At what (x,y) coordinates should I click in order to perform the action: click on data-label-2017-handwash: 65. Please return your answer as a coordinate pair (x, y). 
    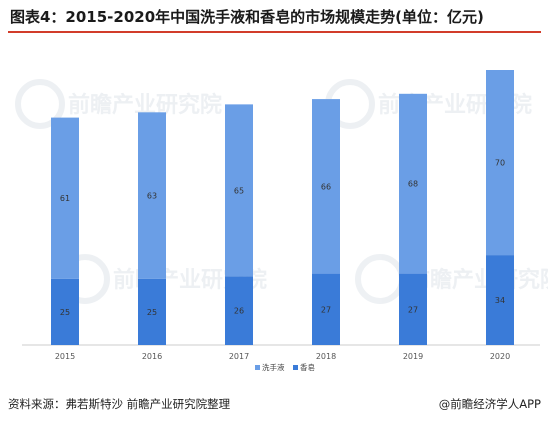
    Looking at the image, I should click on (239, 190).